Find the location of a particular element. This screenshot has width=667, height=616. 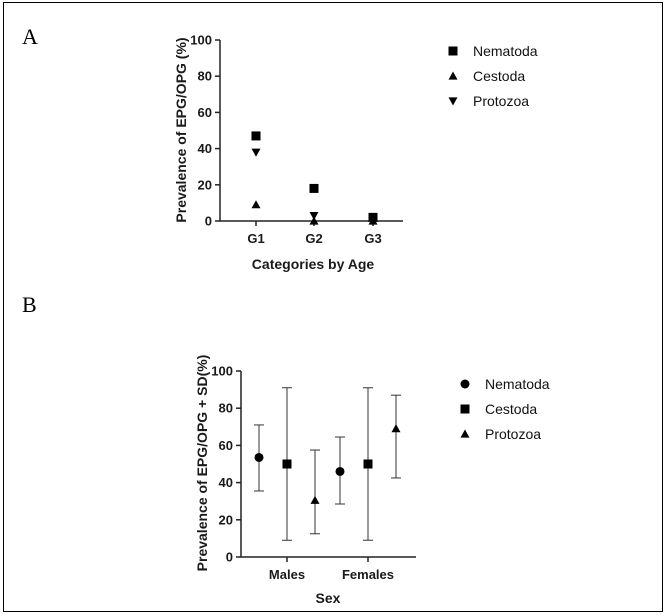

b-point-cestoda-females is located at coordinates (368, 464).